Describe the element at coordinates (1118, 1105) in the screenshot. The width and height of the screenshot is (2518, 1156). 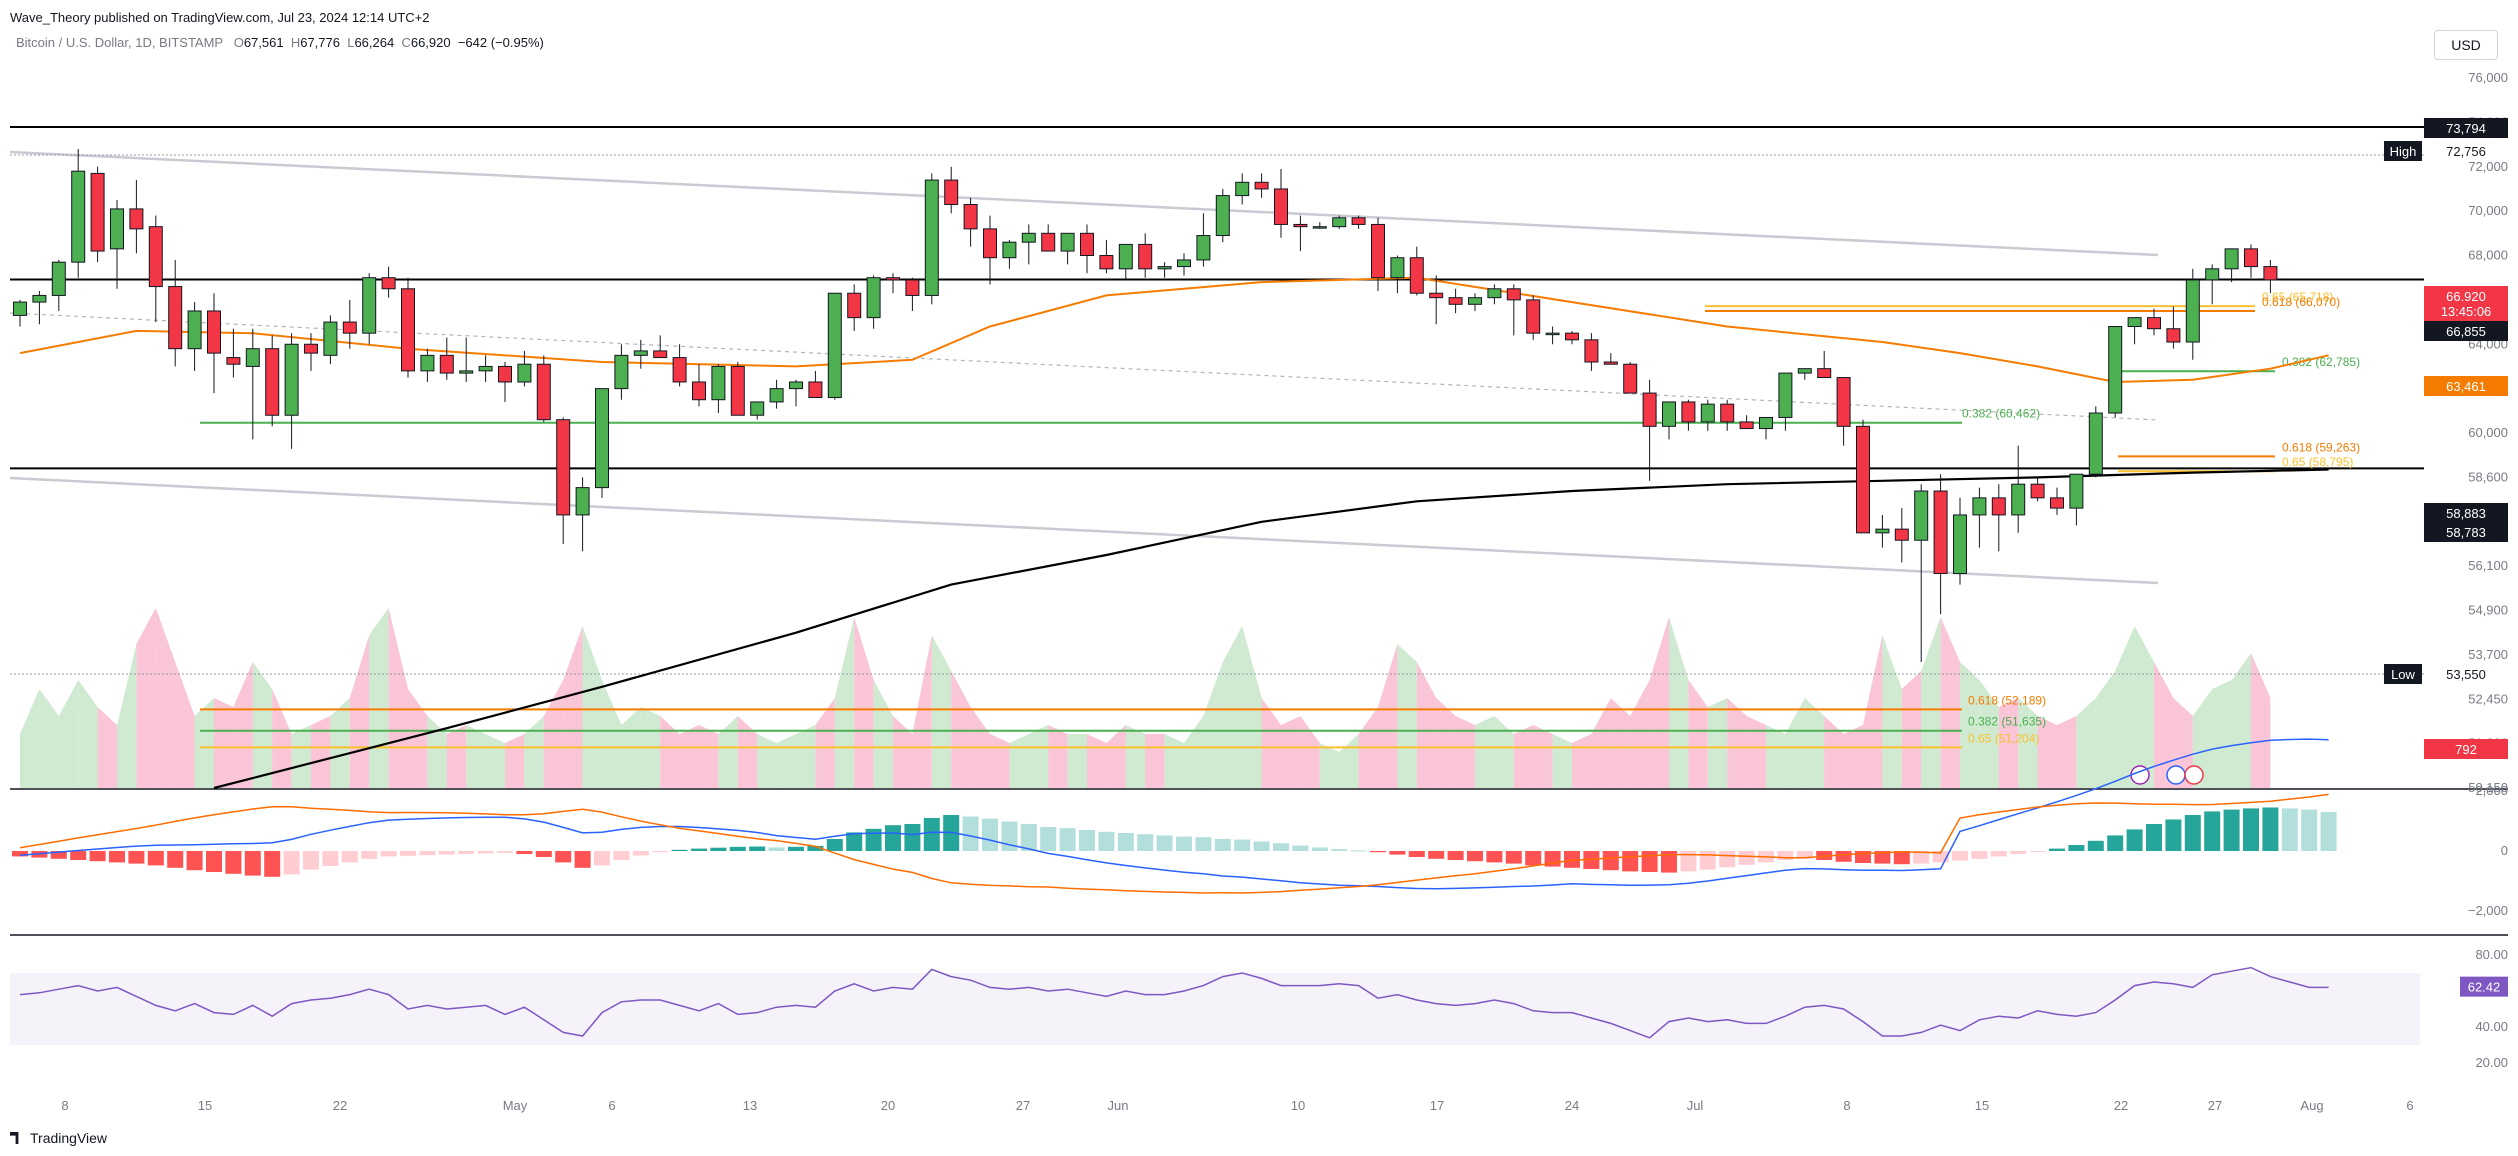
I see `time-axis-tick: Jun` at that location.